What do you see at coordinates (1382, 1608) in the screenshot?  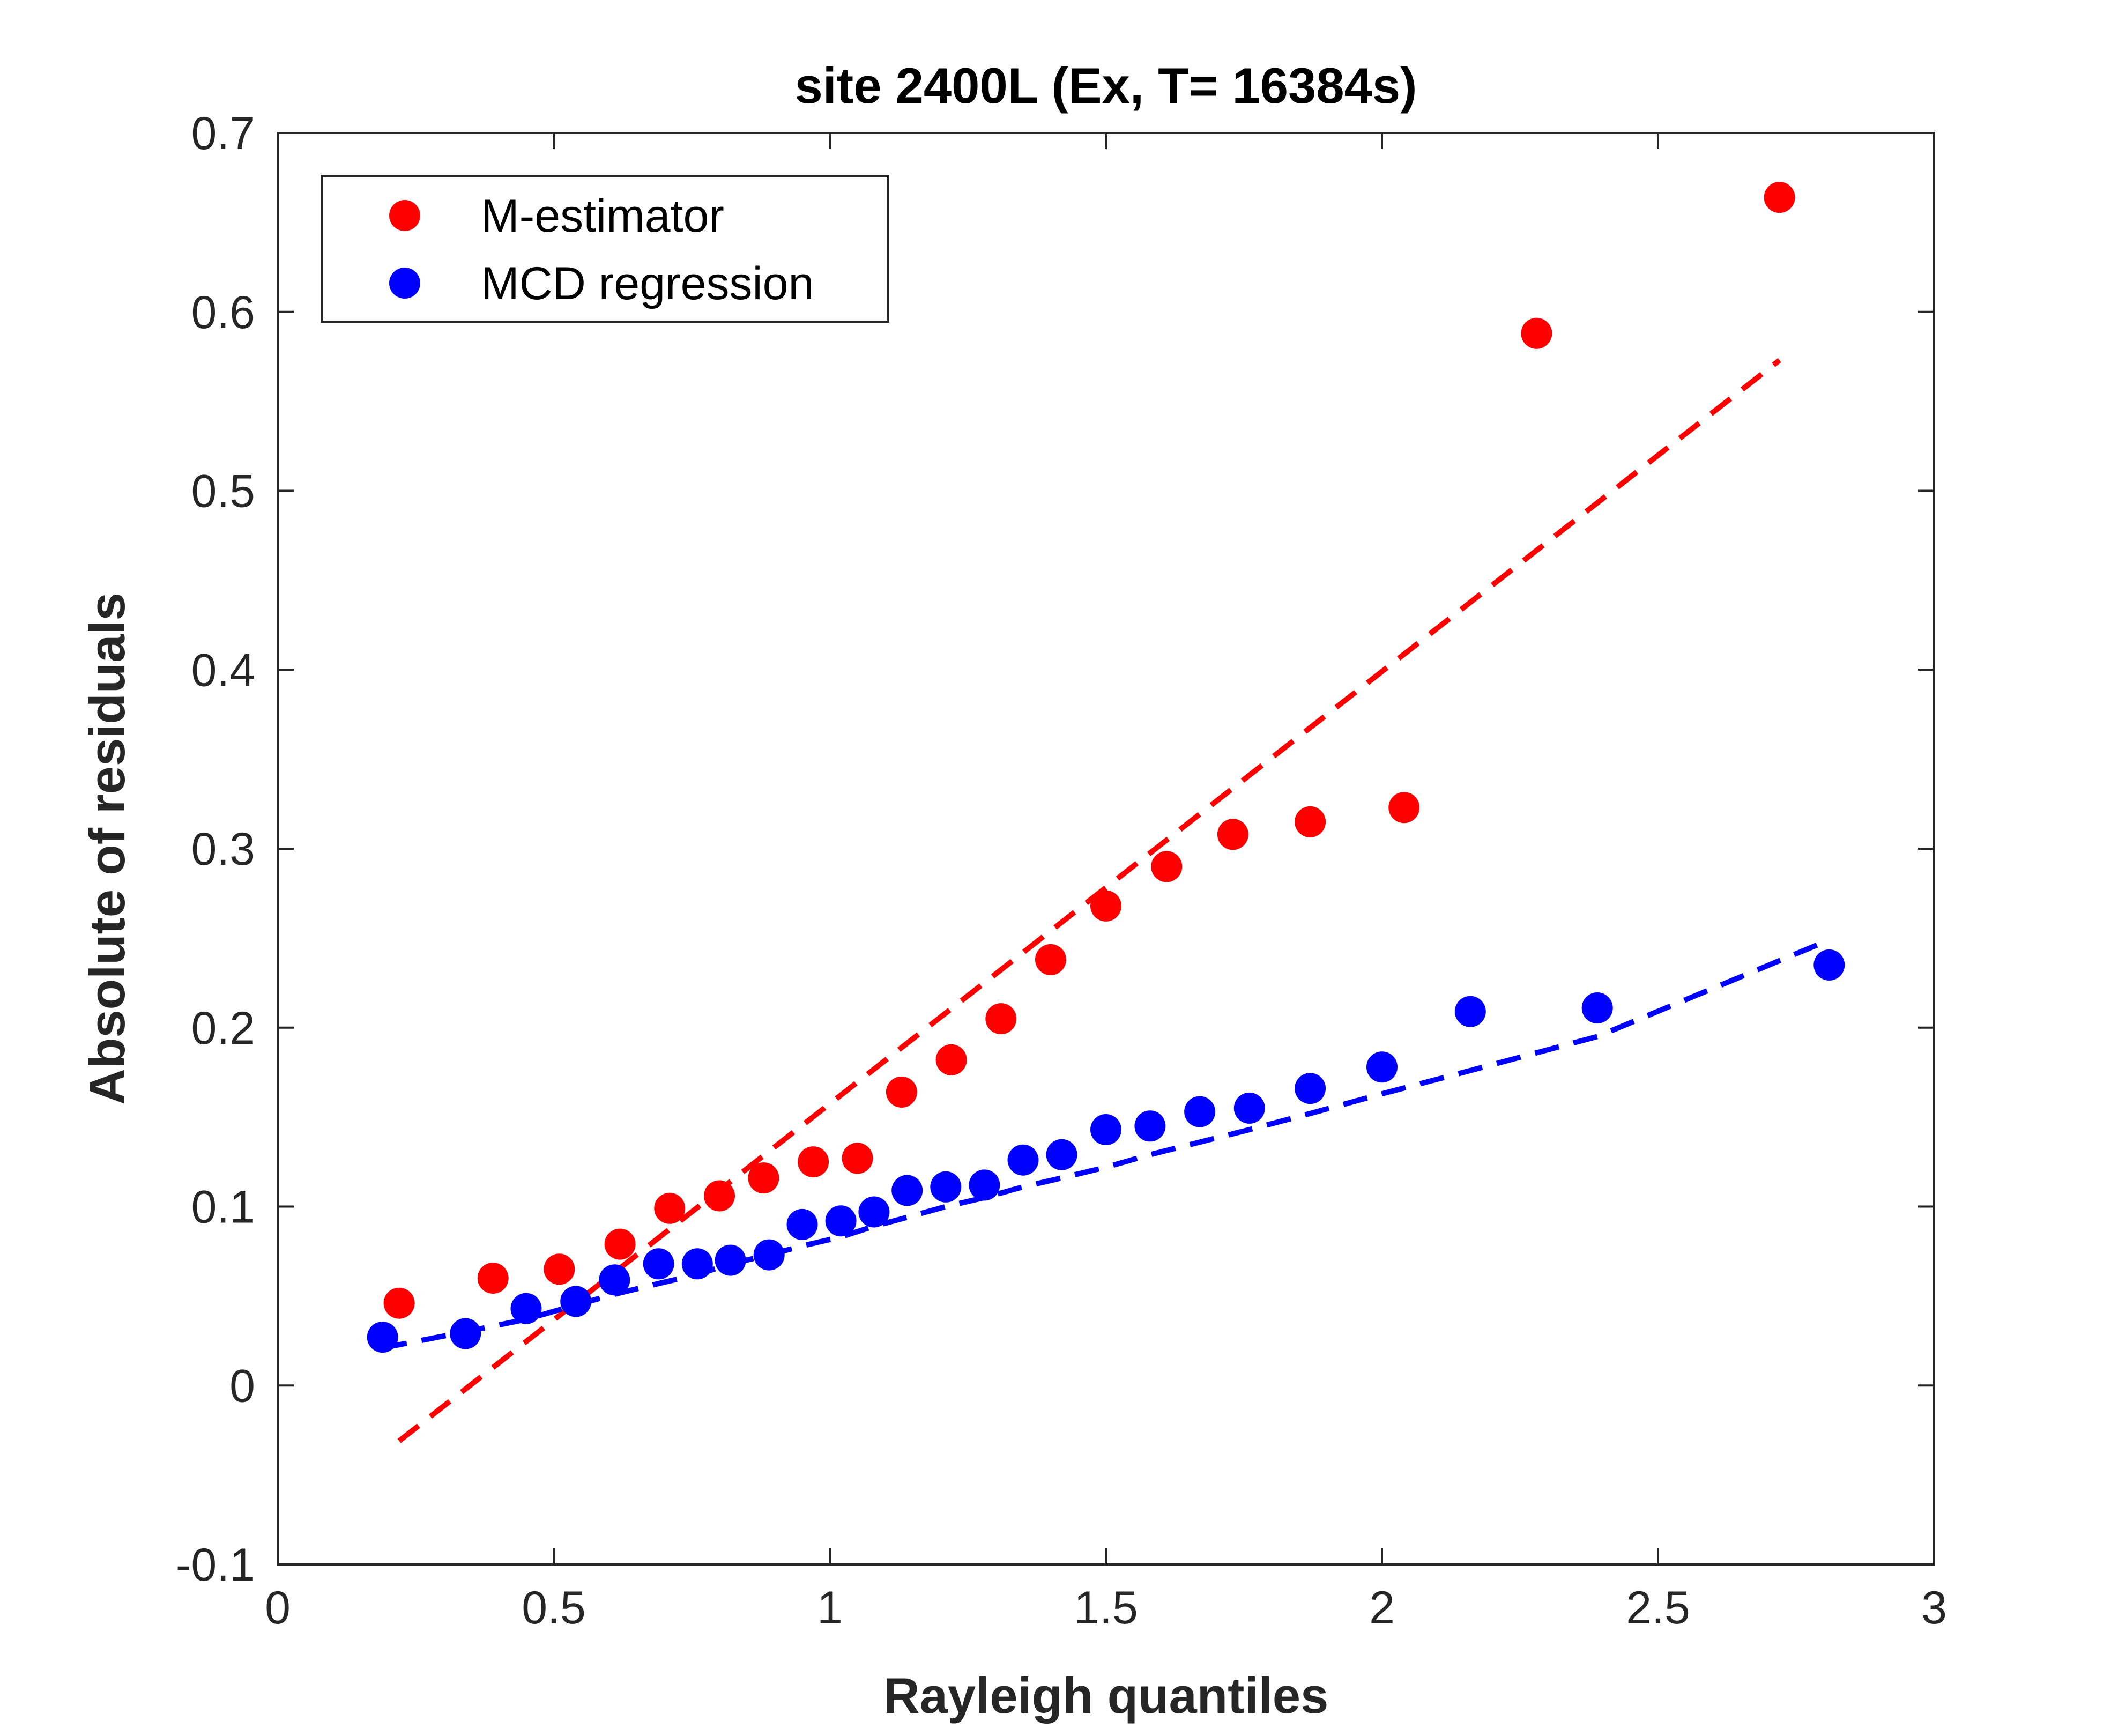 I see `x-tick-label: 2` at bounding box center [1382, 1608].